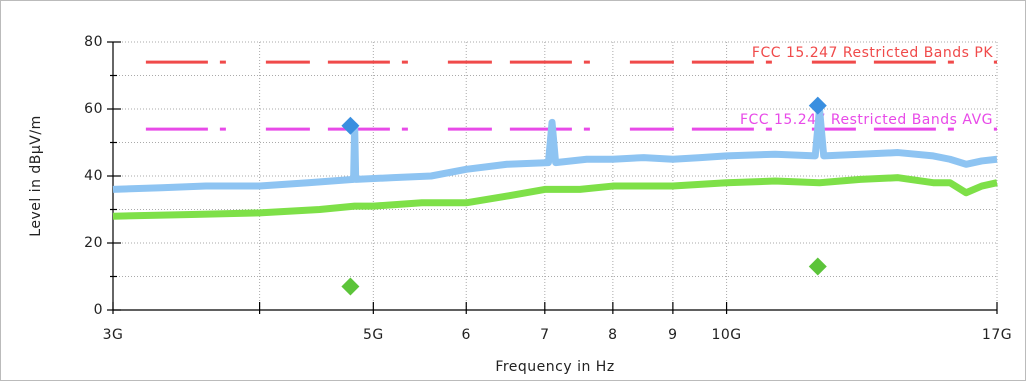 The image size is (1026, 381). Describe the element at coordinates (672, 335) in the screenshot. I see `x-tick-label: 9` at that location.